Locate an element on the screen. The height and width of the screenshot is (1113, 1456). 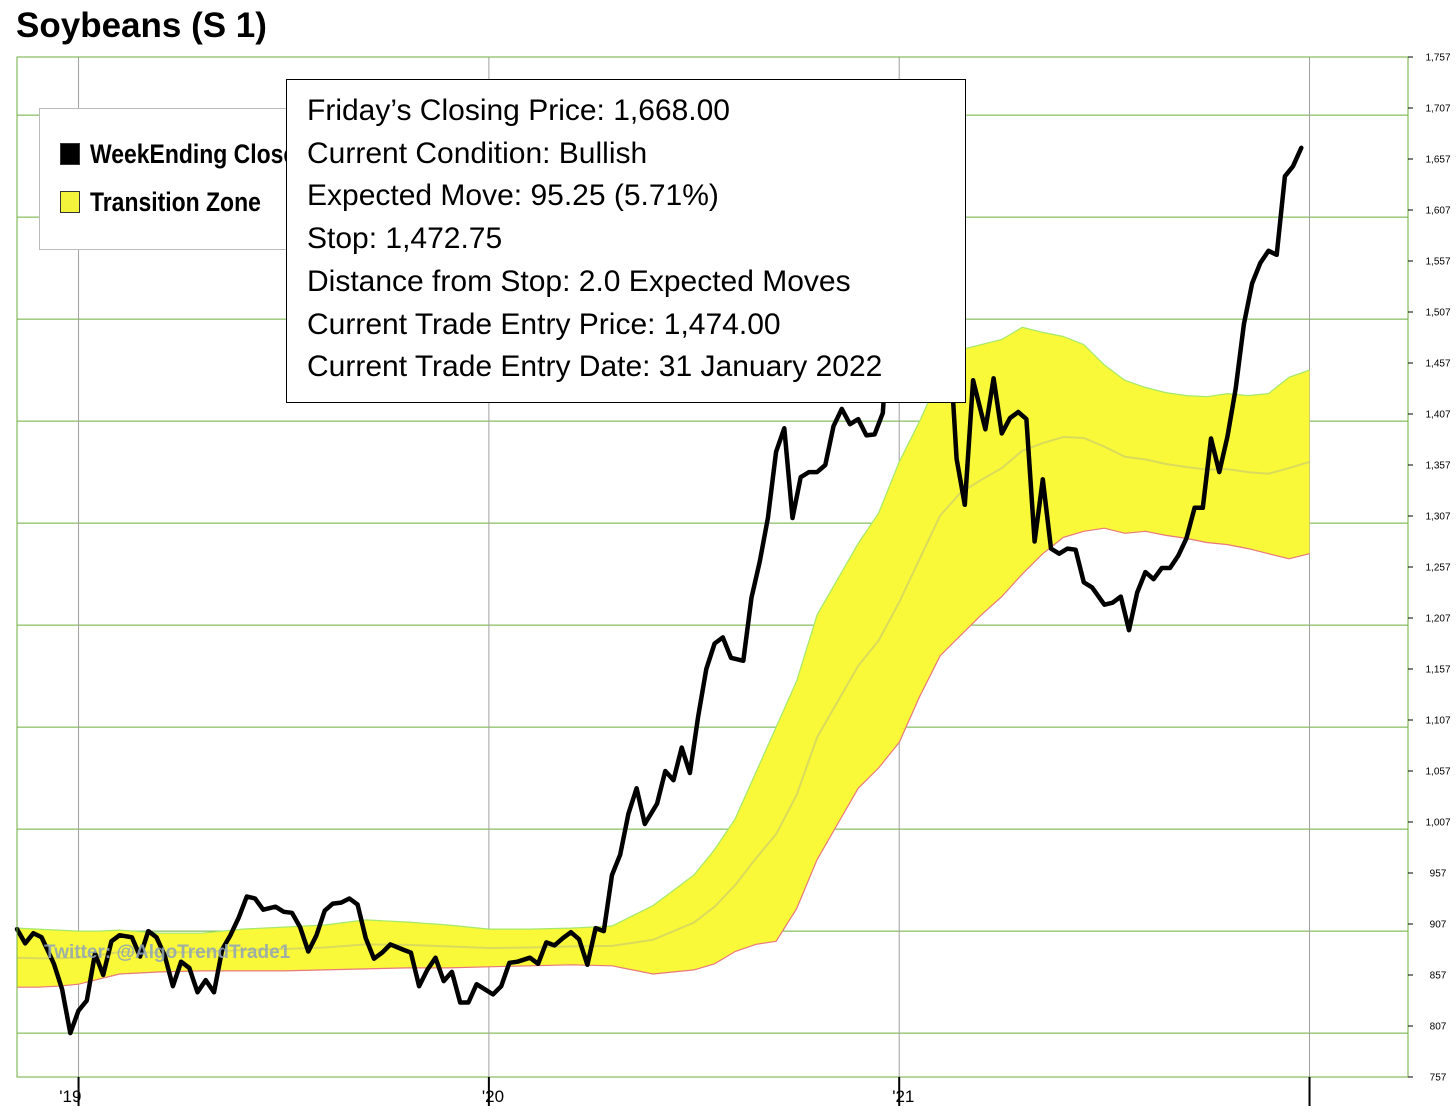
x-tick-label-0: '19 is located at coordinates (70, 1096).